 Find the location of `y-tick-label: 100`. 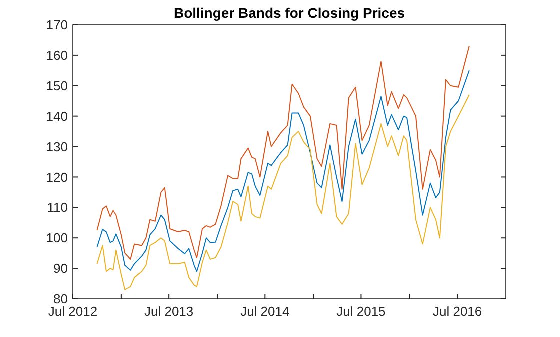

y-tick-label: 100 is located at coordinates (57, 238).